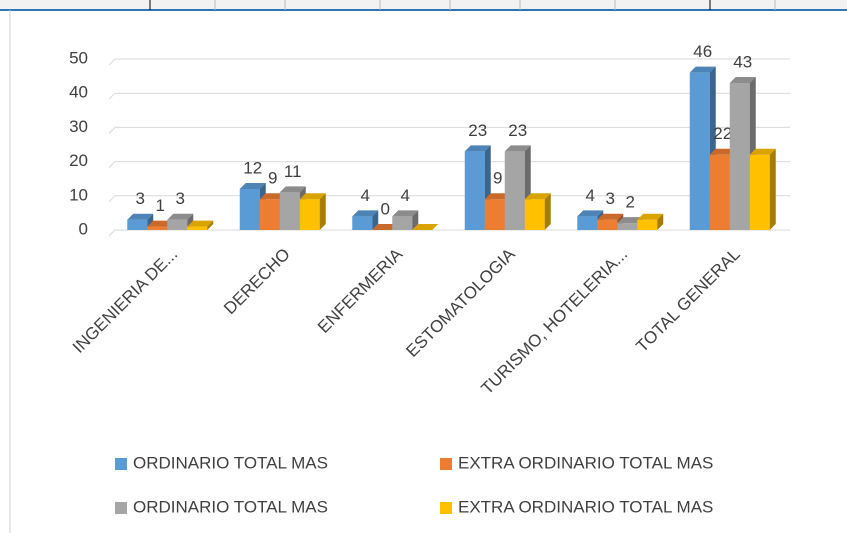 This screenshot has height=533, width=847. Describe the element at coordinates (78, 126) in the screenshot. I see `y-tick-label: 30` at that location.